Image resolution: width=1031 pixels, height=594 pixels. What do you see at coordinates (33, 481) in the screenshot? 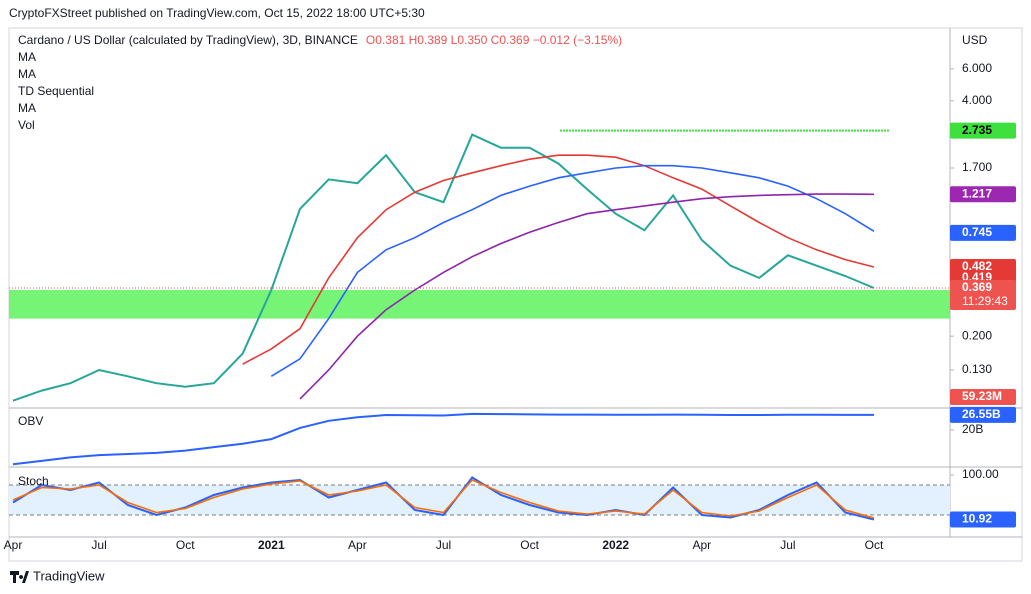
I see `pane-title: Stoch` at bounding box center [33, 481].